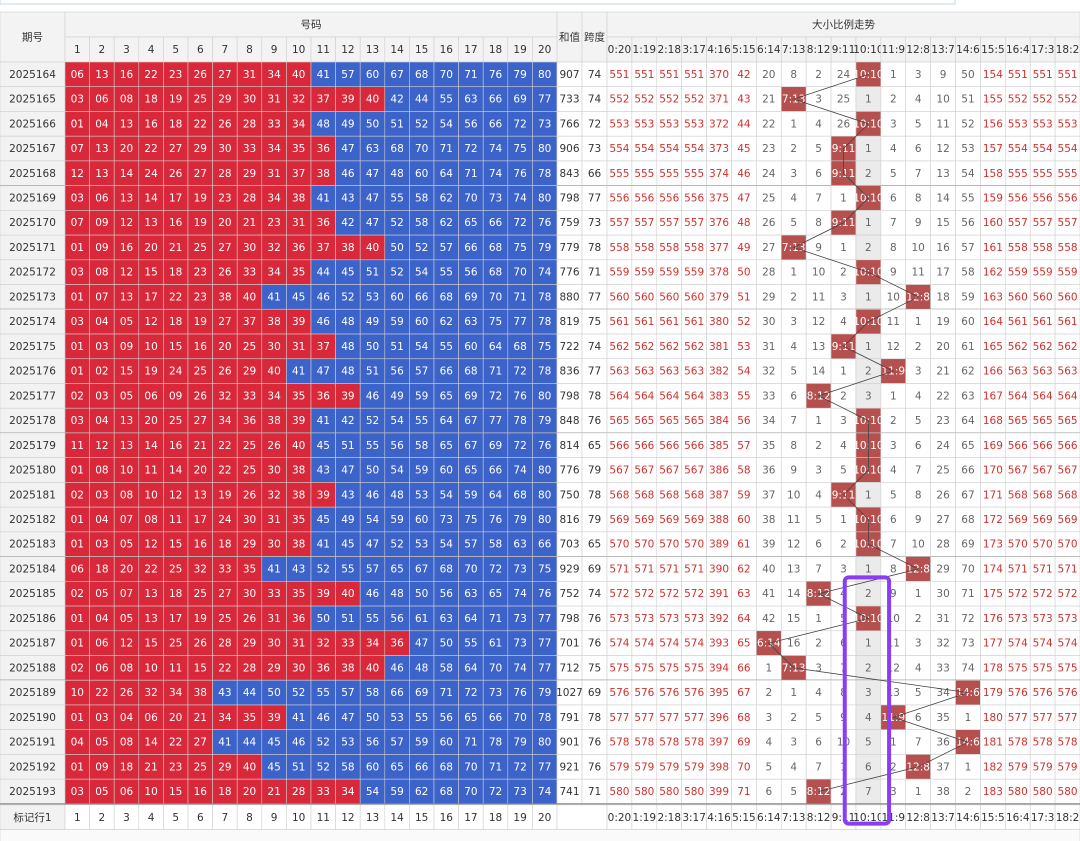 The image size is (1080, 841). Describe the element at coordinates (968, 817) in the screenshot. I see `footer-ratio-bg` at that location.